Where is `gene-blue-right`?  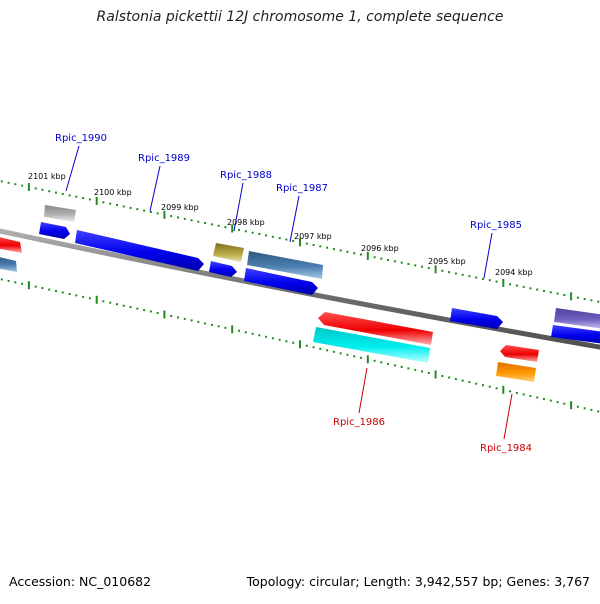
gene-blue-right is located at coordinates (575, 334).